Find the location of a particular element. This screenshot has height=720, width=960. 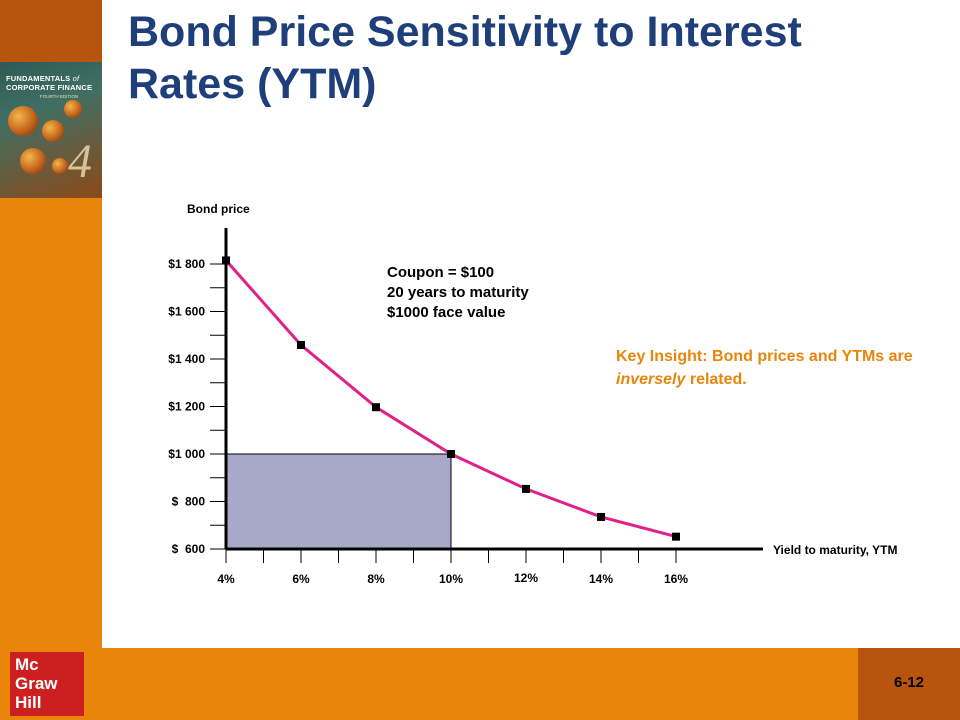

footer-right-band is located at coordinates (909, 684).